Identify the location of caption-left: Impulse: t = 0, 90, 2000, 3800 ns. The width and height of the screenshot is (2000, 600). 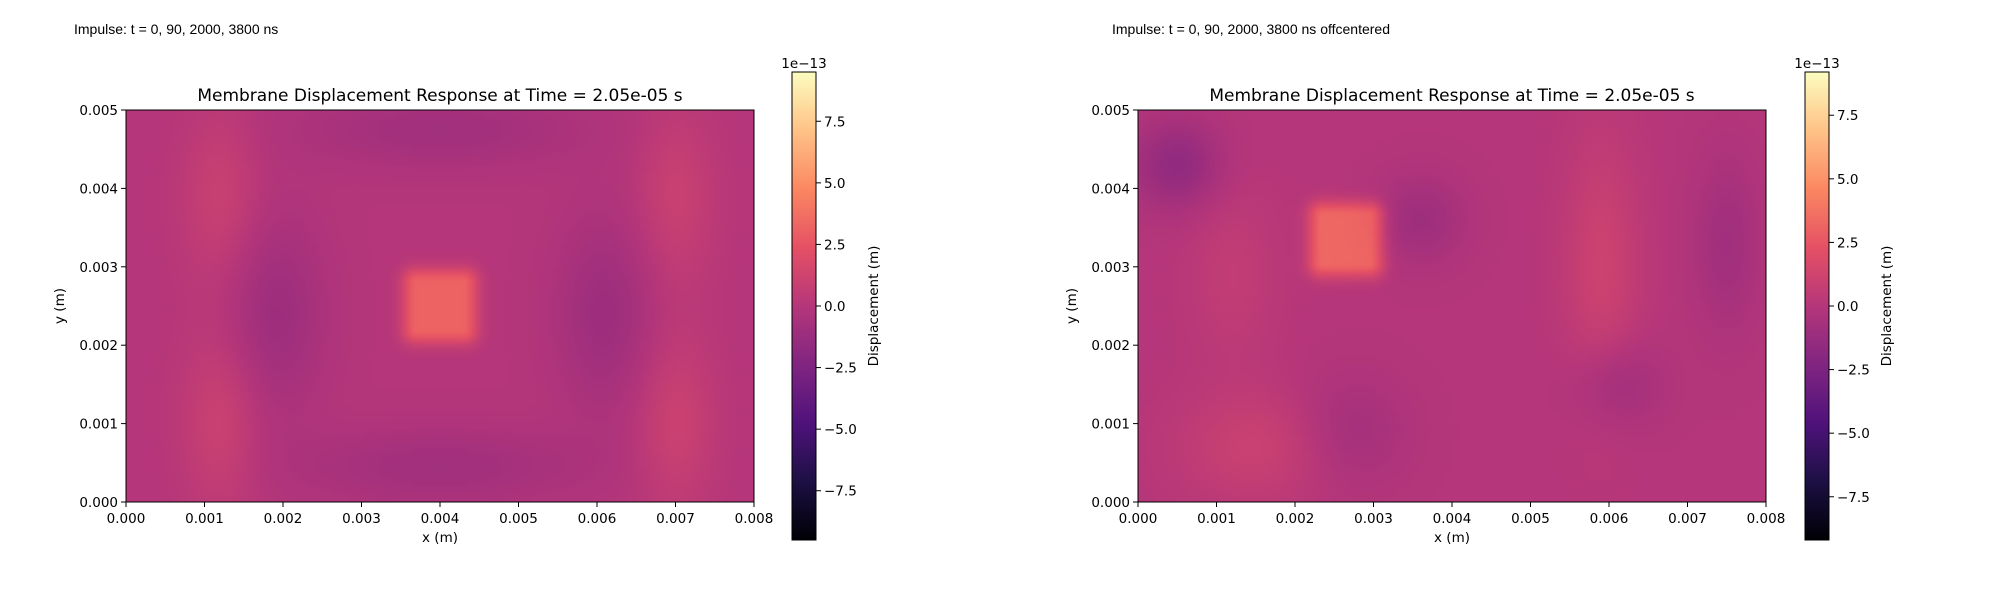
(176, 29).